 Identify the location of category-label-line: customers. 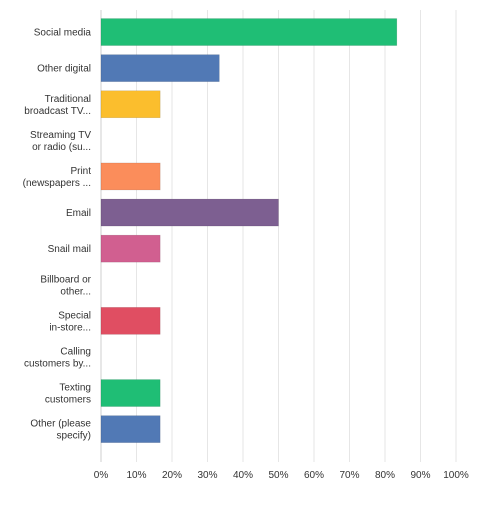
(68, 400).